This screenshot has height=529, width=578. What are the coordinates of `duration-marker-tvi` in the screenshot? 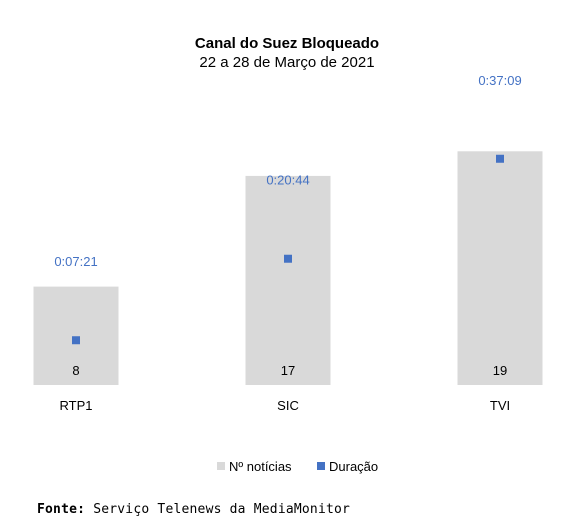 It's located at (500, 158).